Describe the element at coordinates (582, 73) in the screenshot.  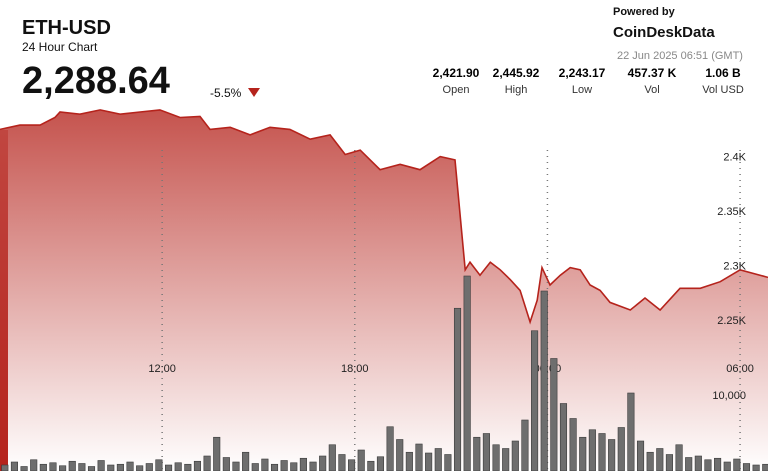
I see `stat-value: 2,243.17` at that location.